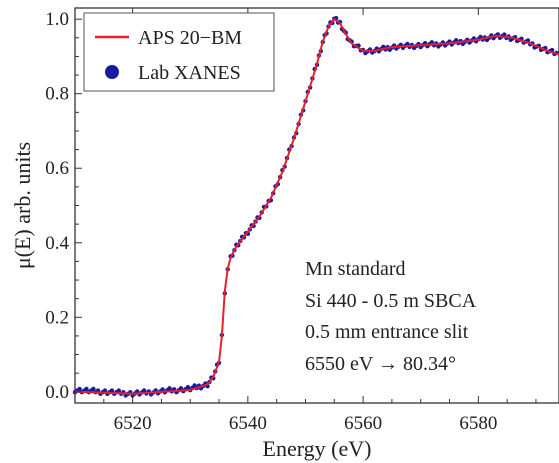 This screenshot has height=463, width=559. Describe the element at coordinates (363, 423) in the screenshot. I see `x-tick-label: 6560` at that location.